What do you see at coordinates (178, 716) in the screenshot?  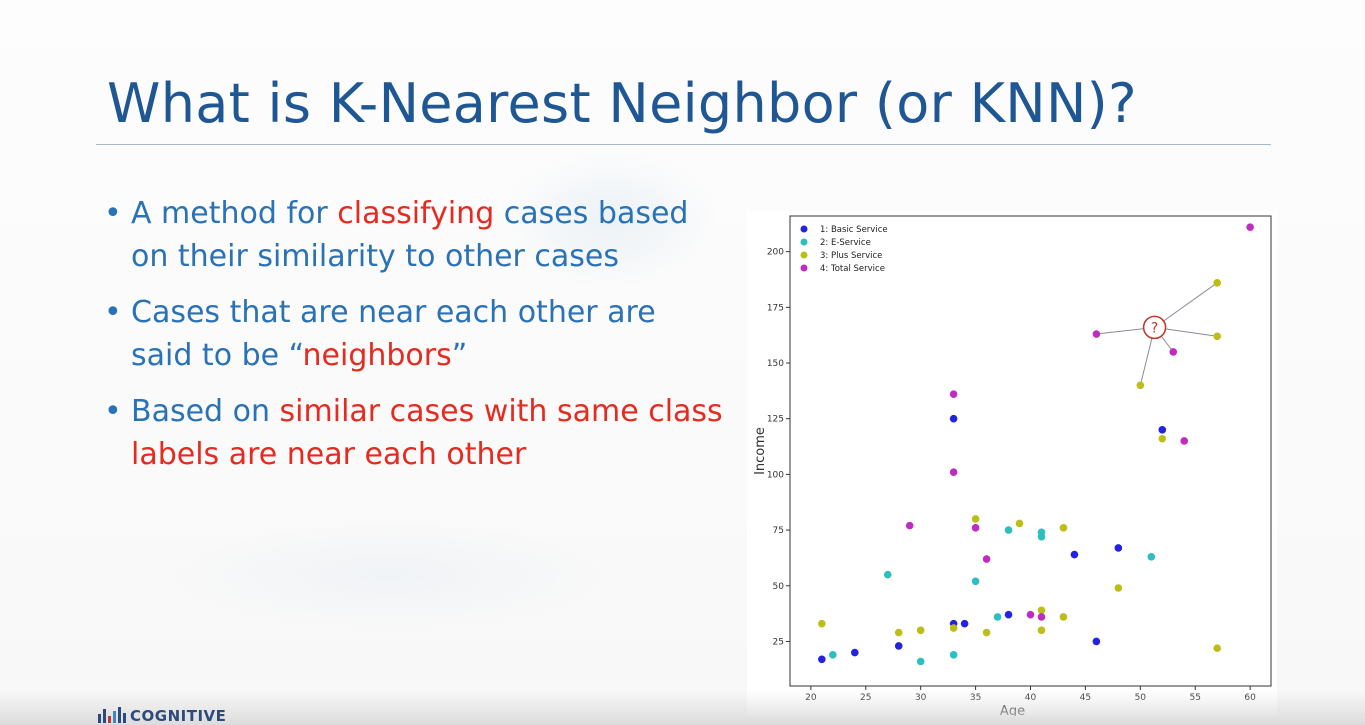 I see `logo-text: COGNITIVE` at bounding box center [178, 716].